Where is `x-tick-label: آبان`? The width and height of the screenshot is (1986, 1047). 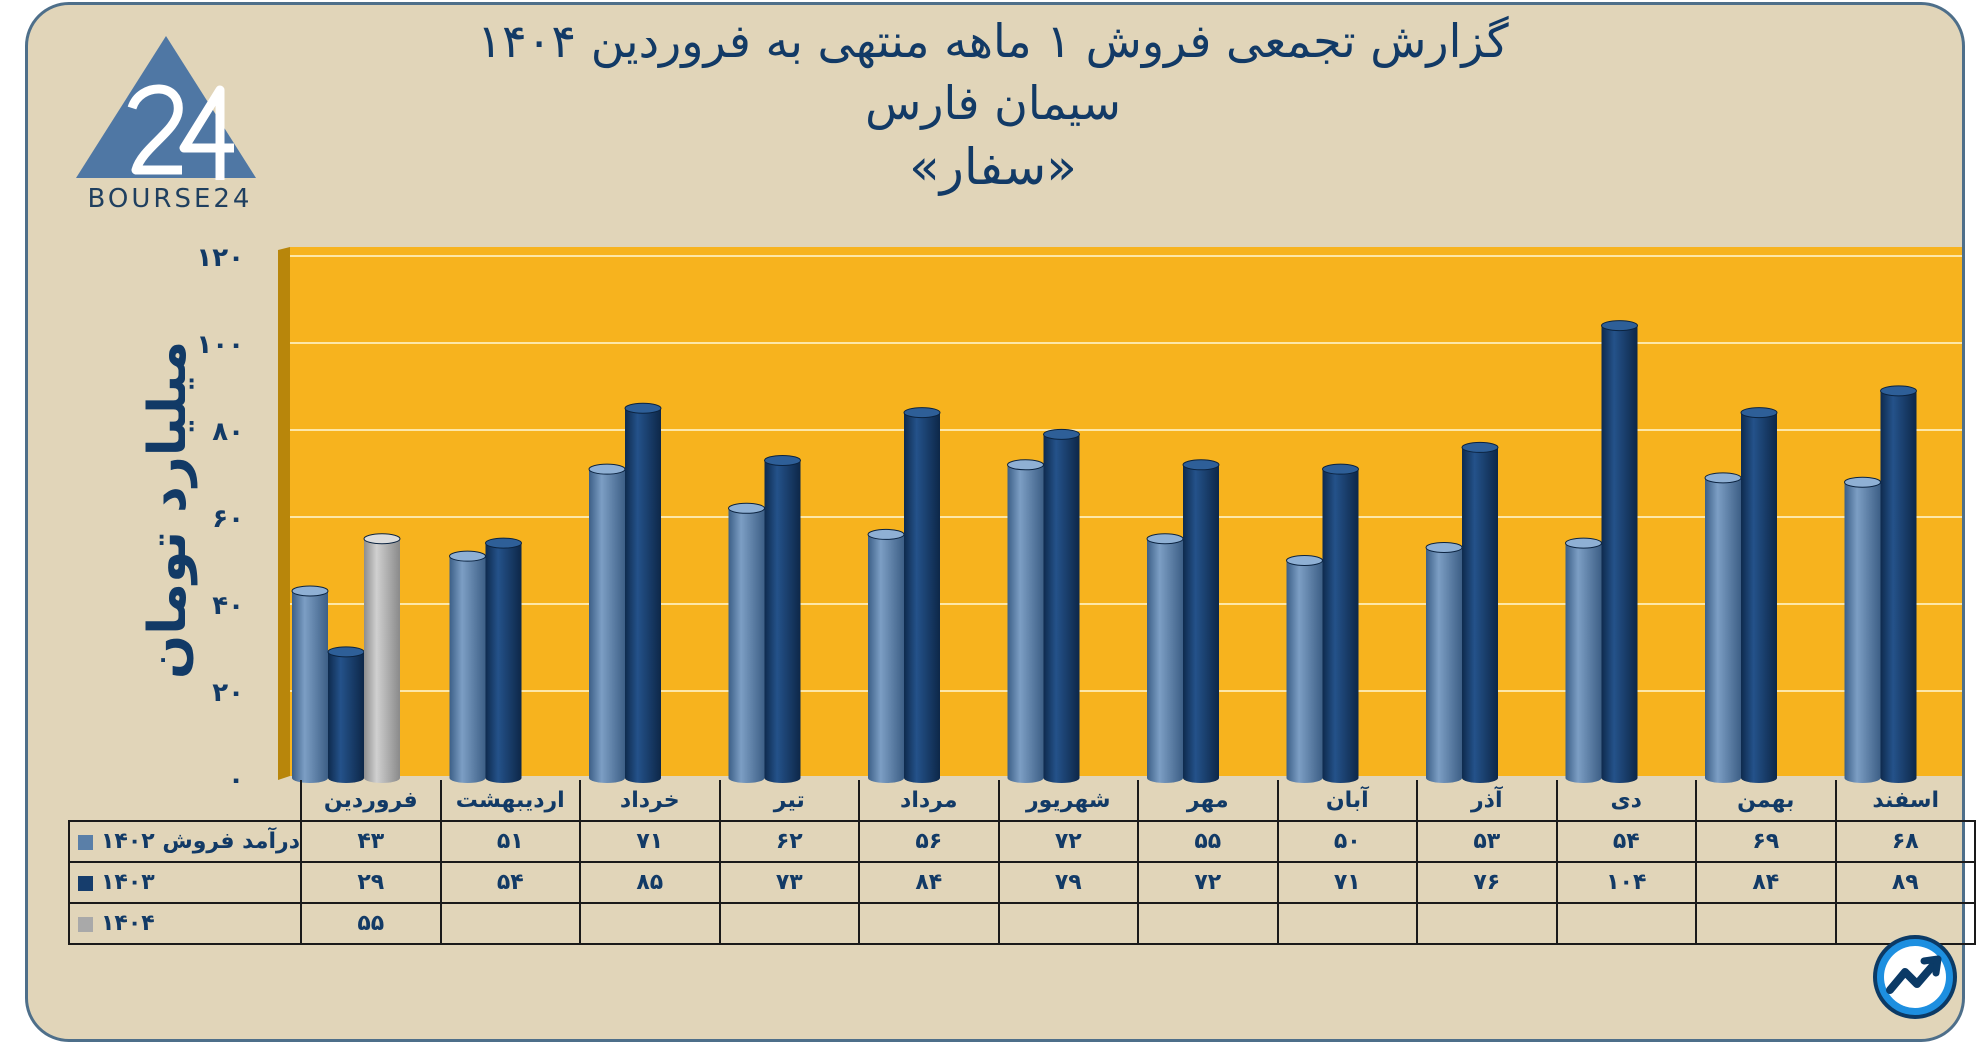 x-tick-label: آبان is located at coordinates (1346, 801).